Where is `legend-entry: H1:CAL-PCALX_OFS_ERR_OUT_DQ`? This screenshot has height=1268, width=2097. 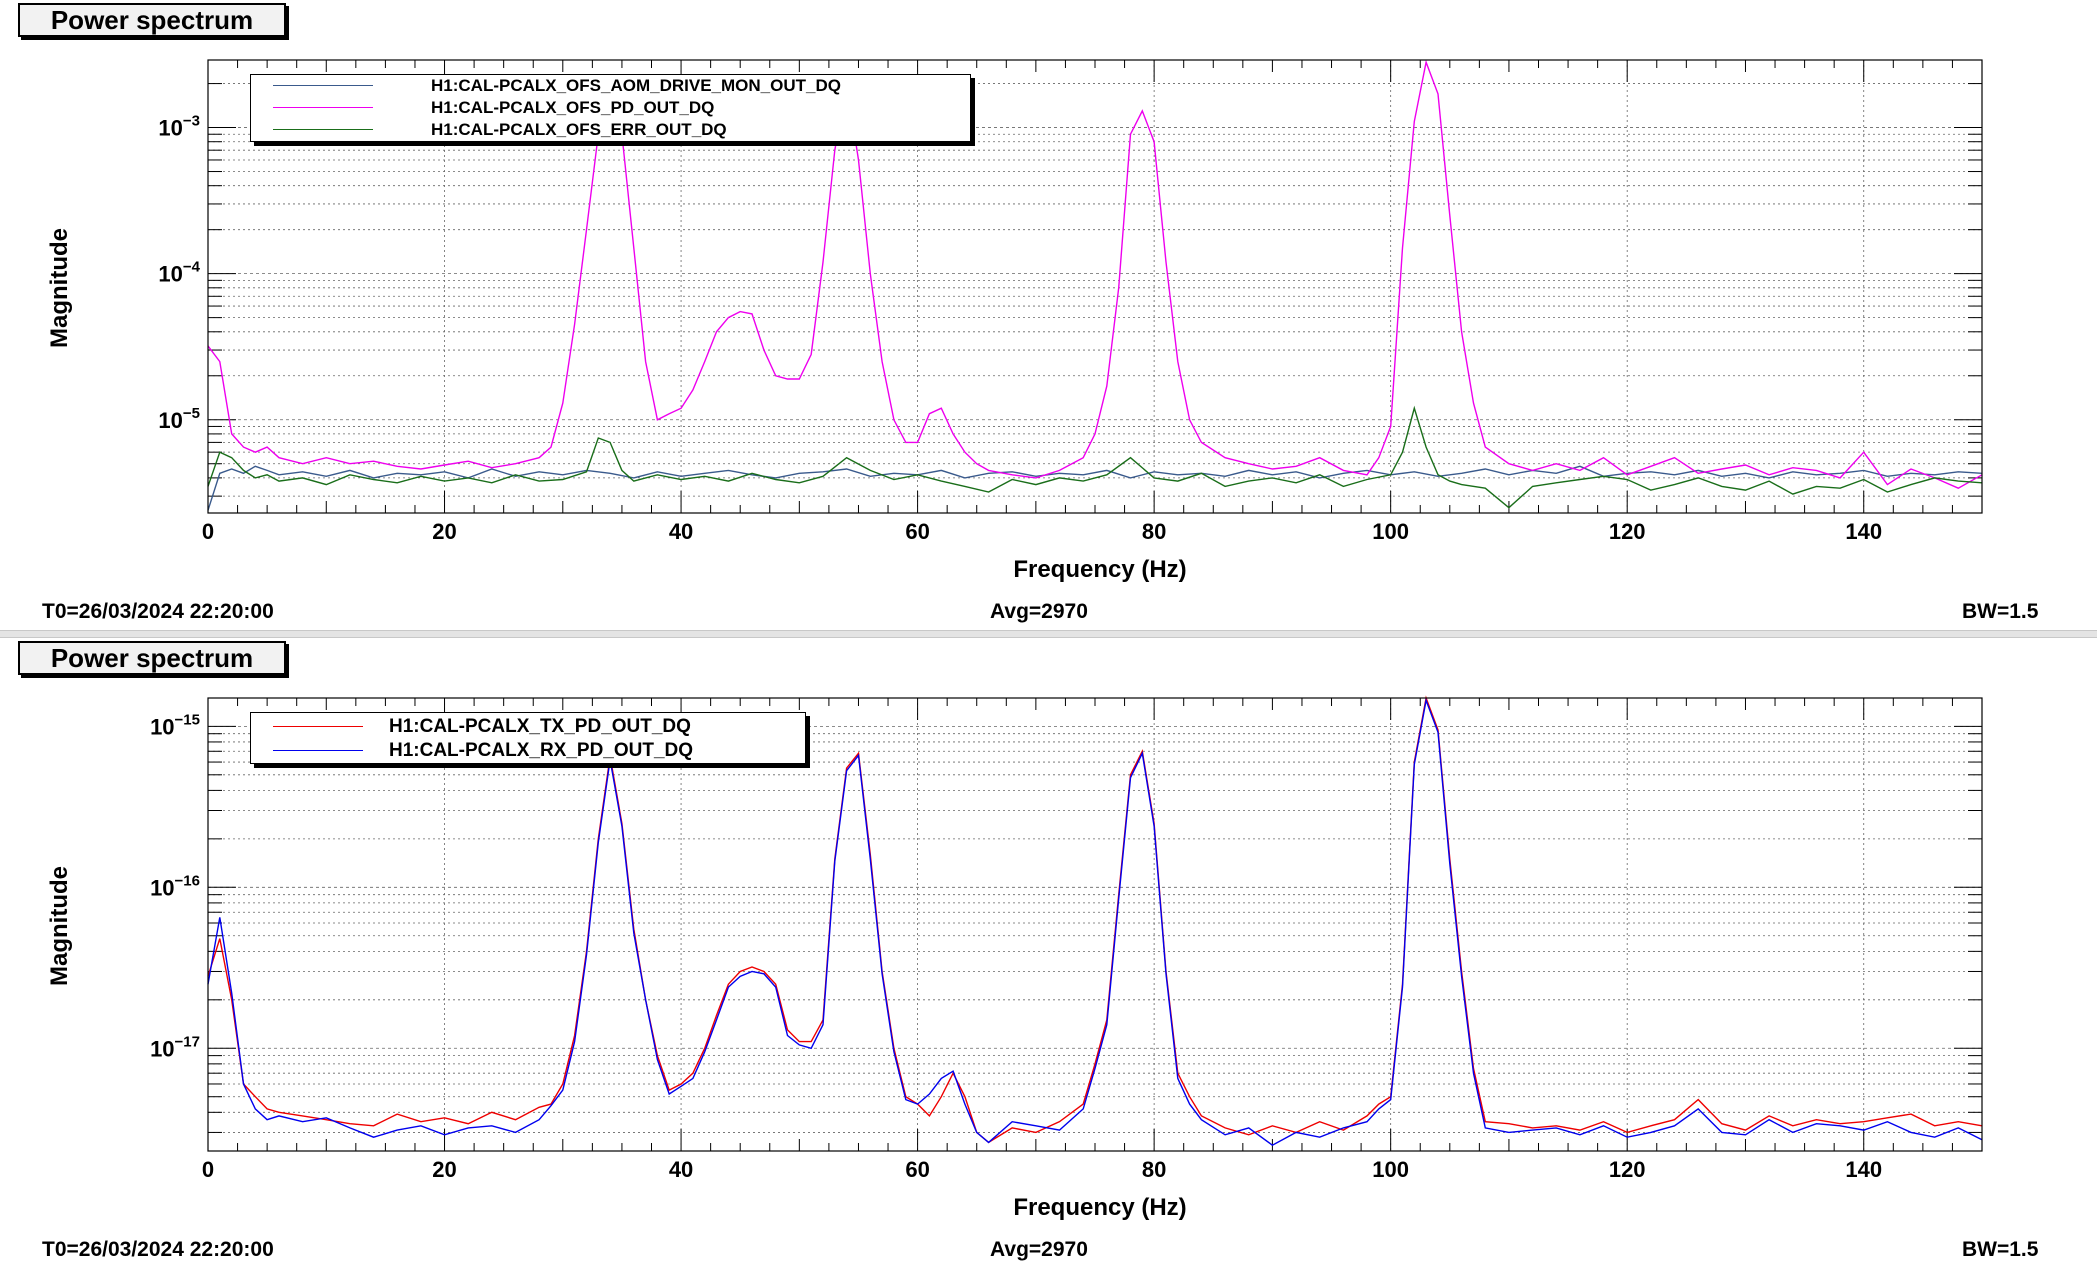
legend-entry: H1:CAL-PCALX_OFS_ERR_OUT_DQ is located at coordinates (610, 130).